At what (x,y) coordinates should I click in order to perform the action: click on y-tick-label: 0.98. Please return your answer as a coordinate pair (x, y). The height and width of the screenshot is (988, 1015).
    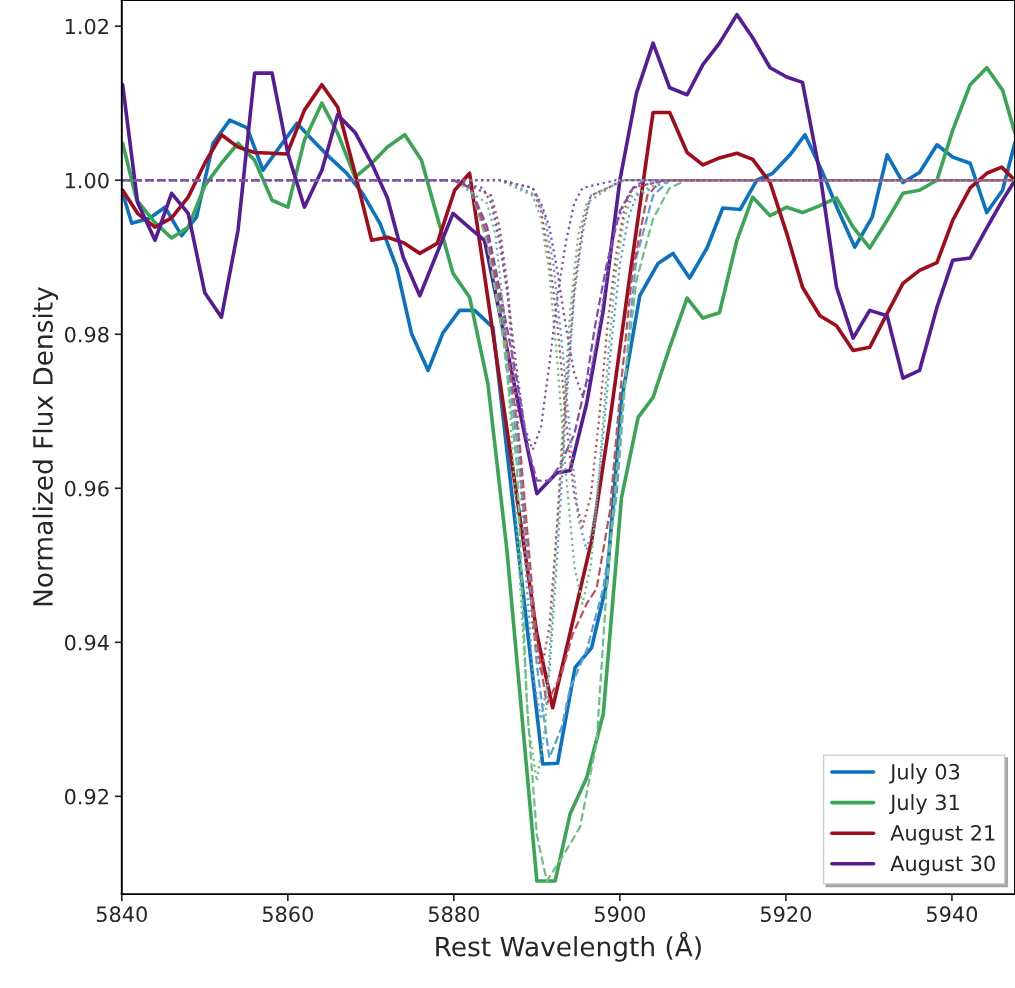
    Looking at the image, I should click on (86, 334).